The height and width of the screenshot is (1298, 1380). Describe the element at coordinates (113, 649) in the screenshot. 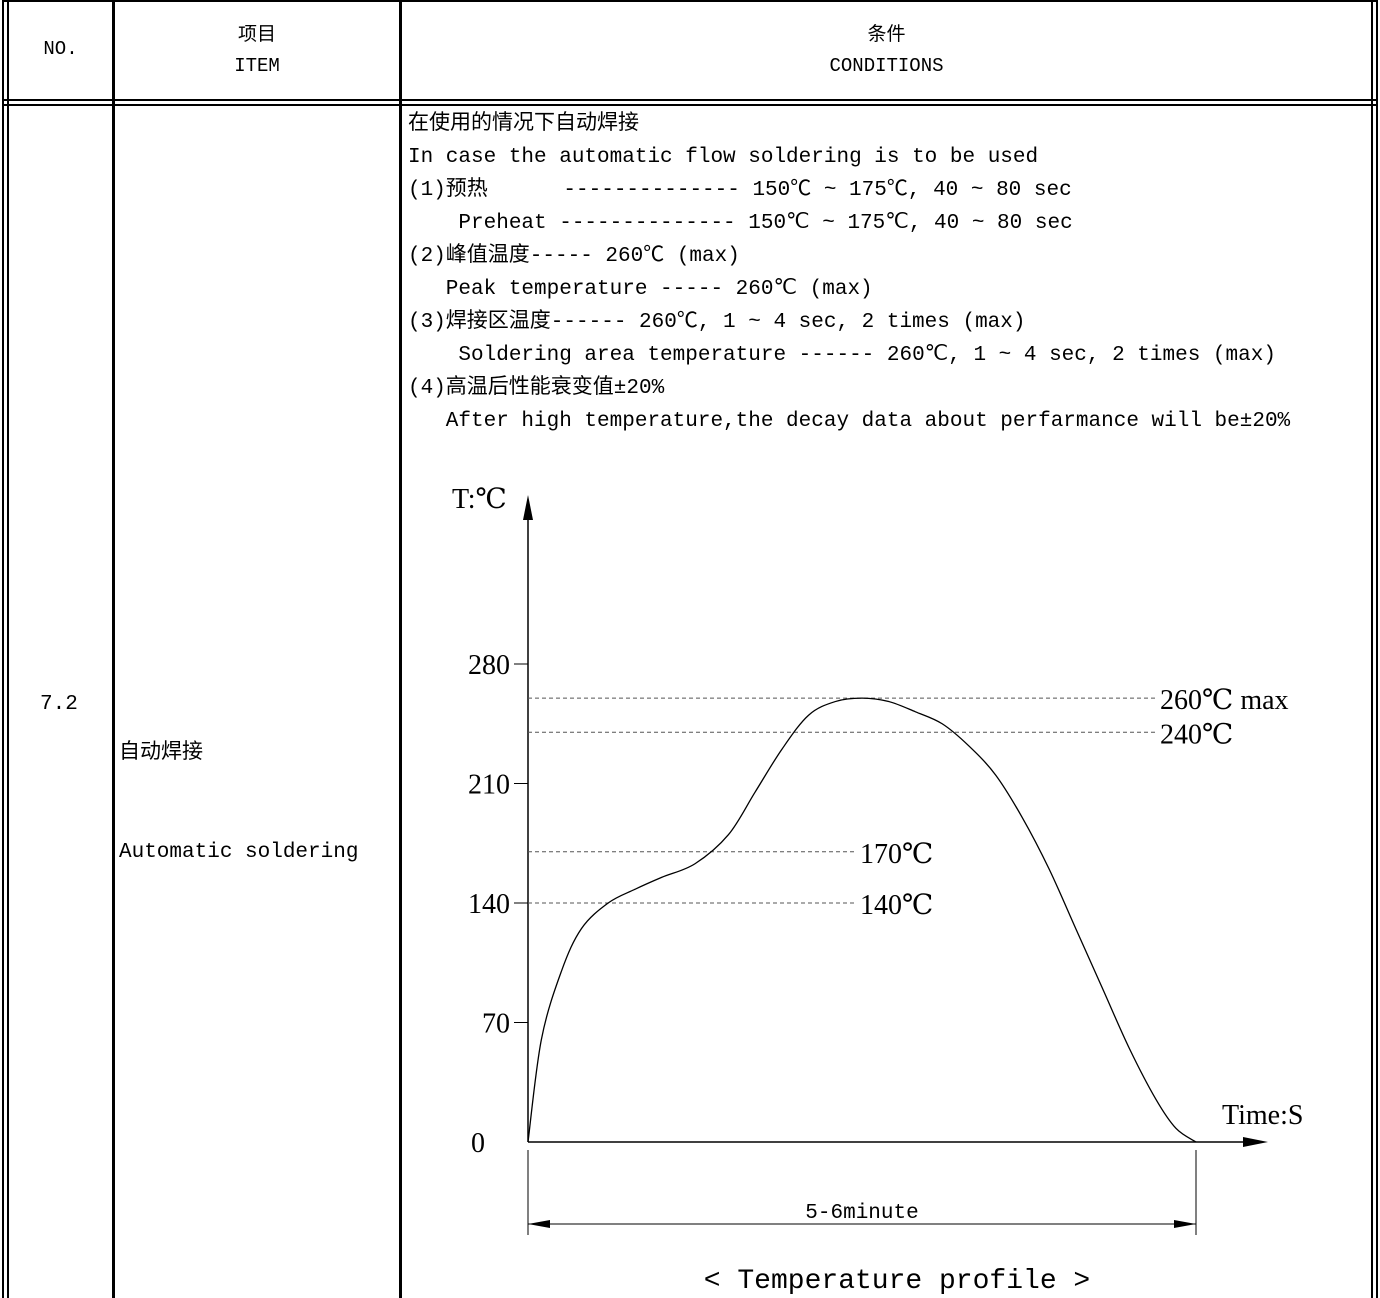

I see `column-divider-no` at that location.